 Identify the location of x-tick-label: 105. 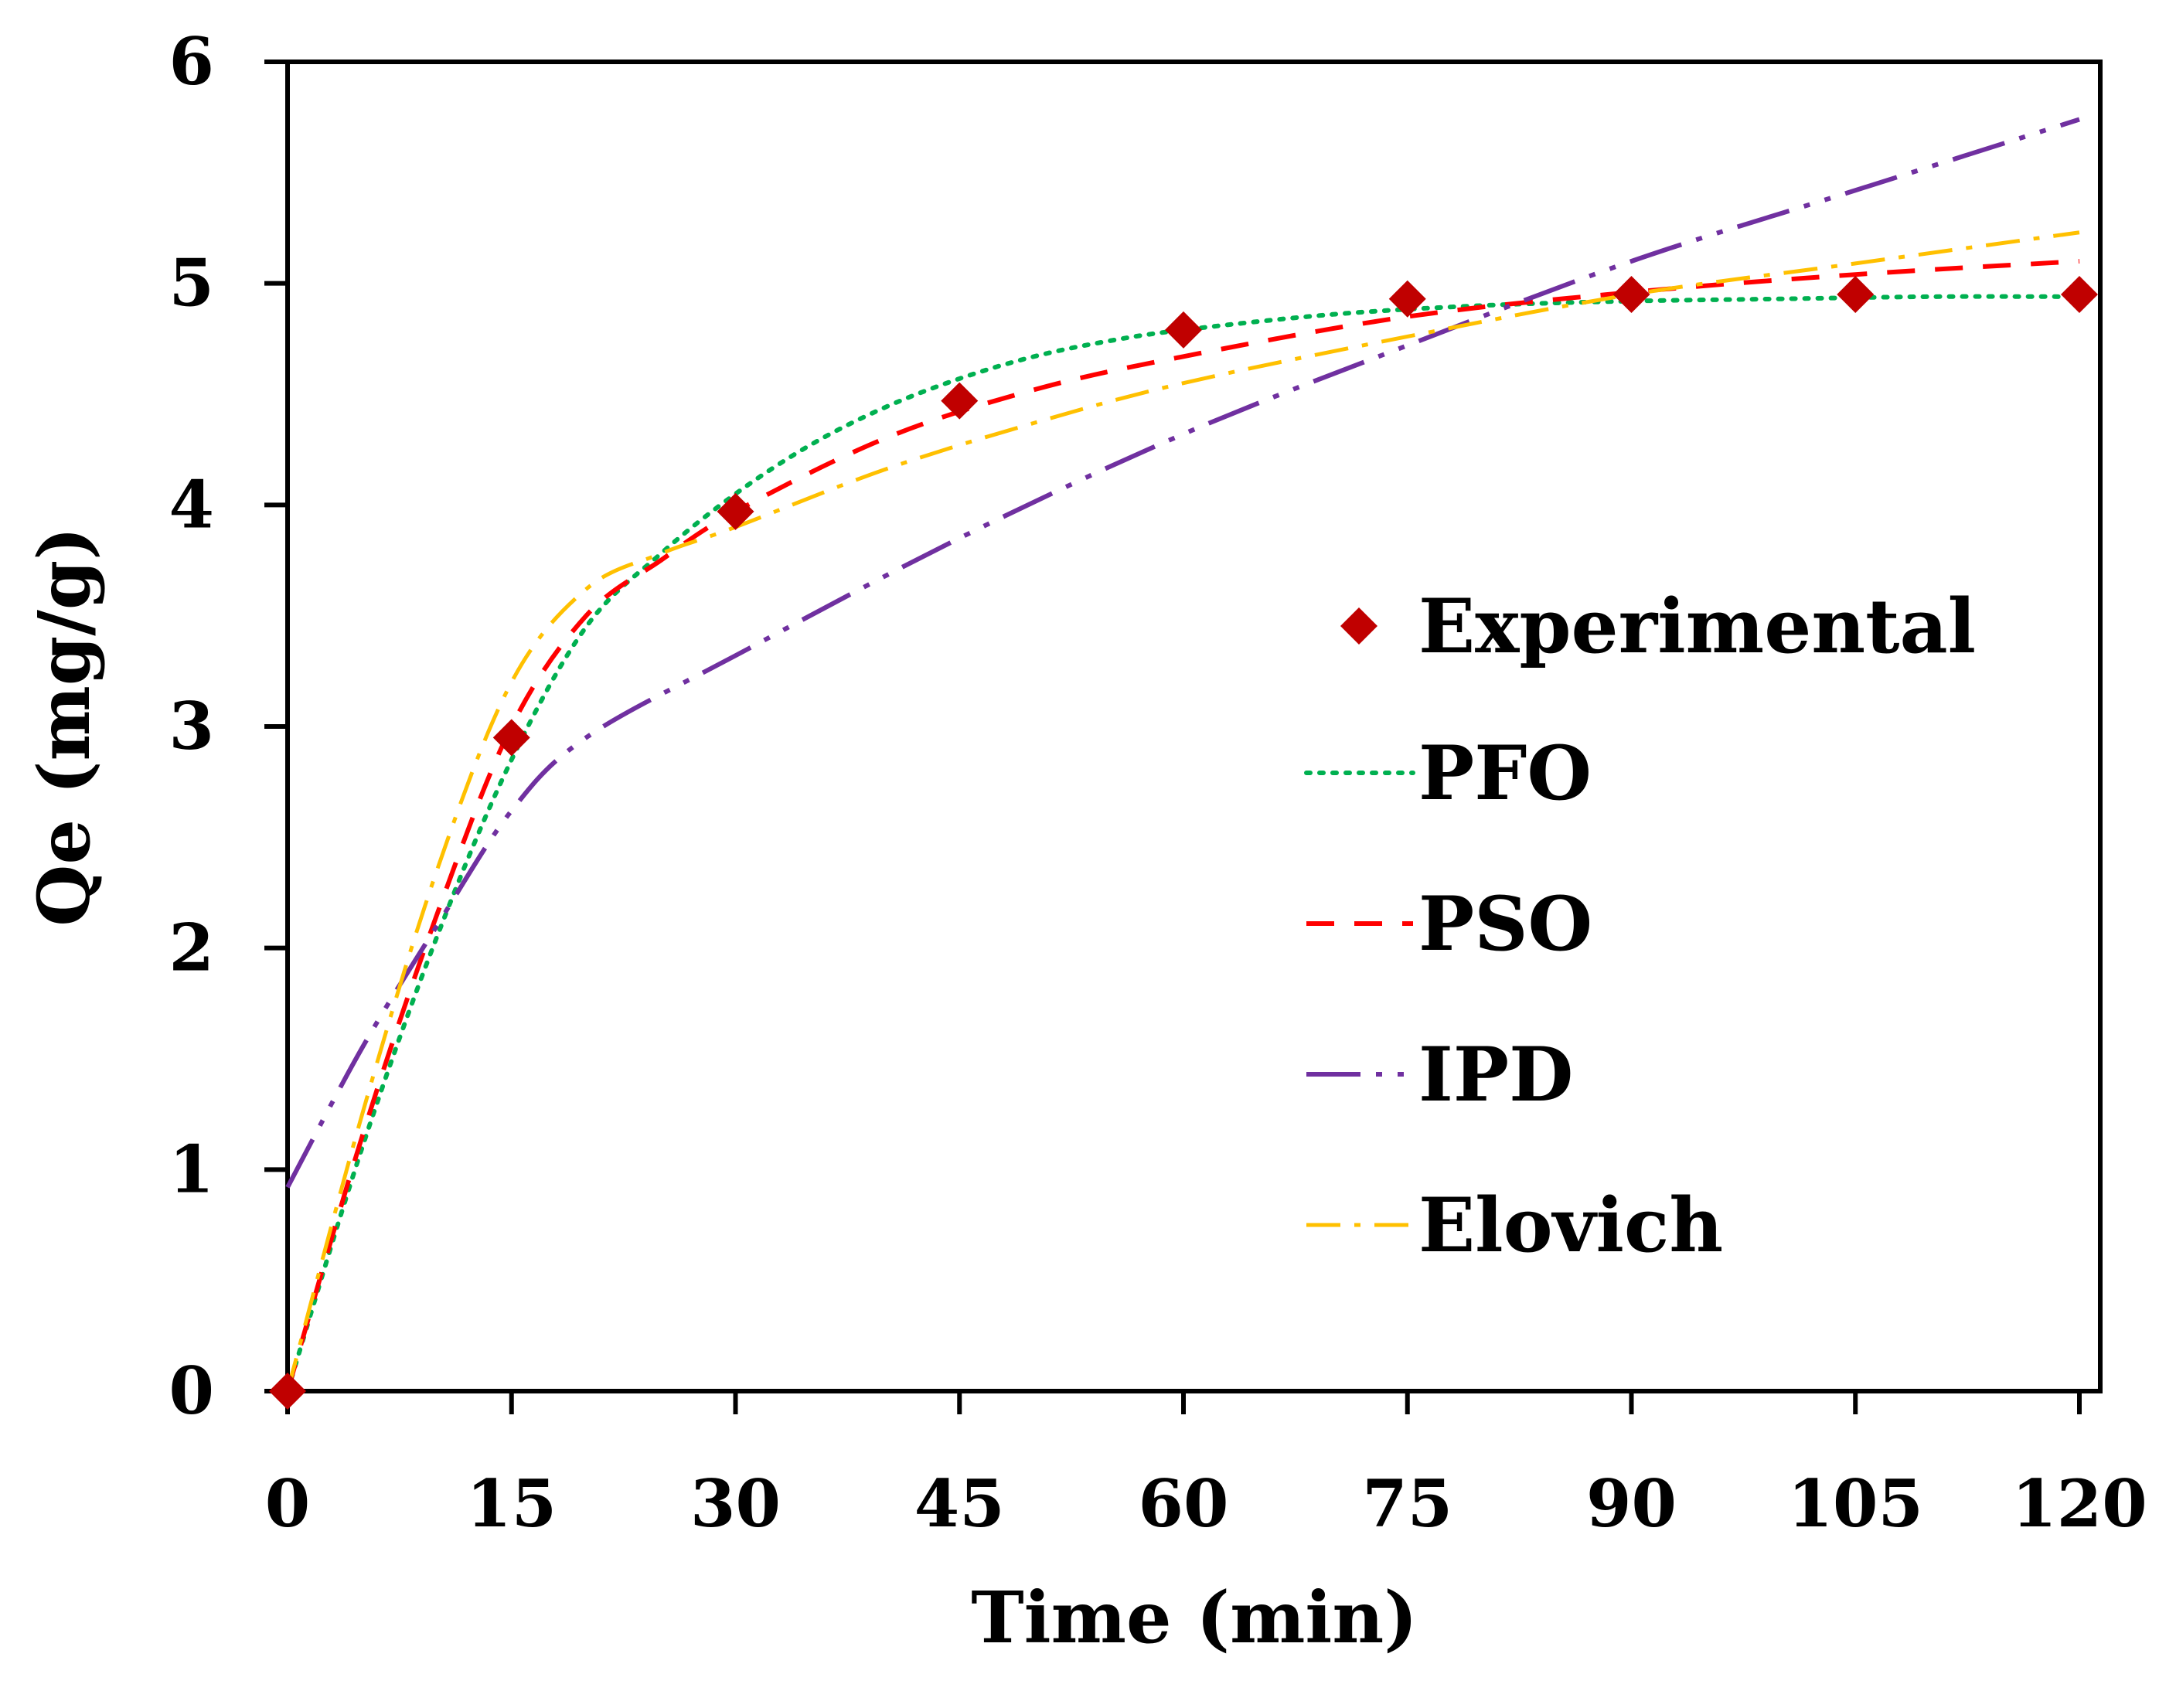
(1856, 1503).